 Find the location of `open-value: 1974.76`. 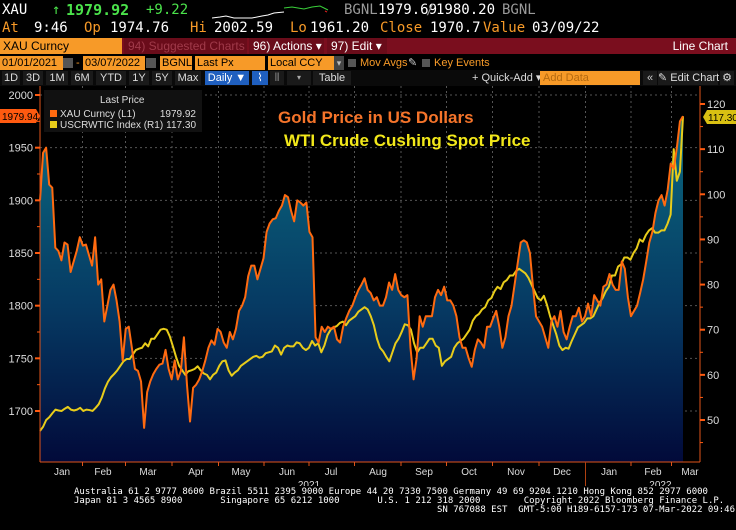

open-value: 1974.76 is located at coordinates (140, 28).